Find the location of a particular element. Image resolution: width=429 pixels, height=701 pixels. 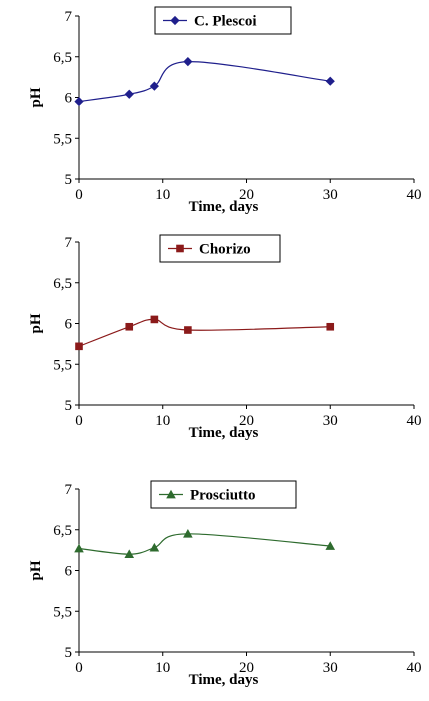

legend-label: Prosciutto is located at coordinates (223, 496).